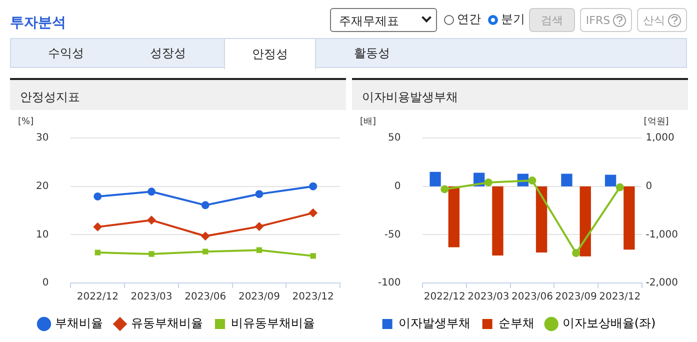  I want to click on text: 안정성, so click(270, 53).